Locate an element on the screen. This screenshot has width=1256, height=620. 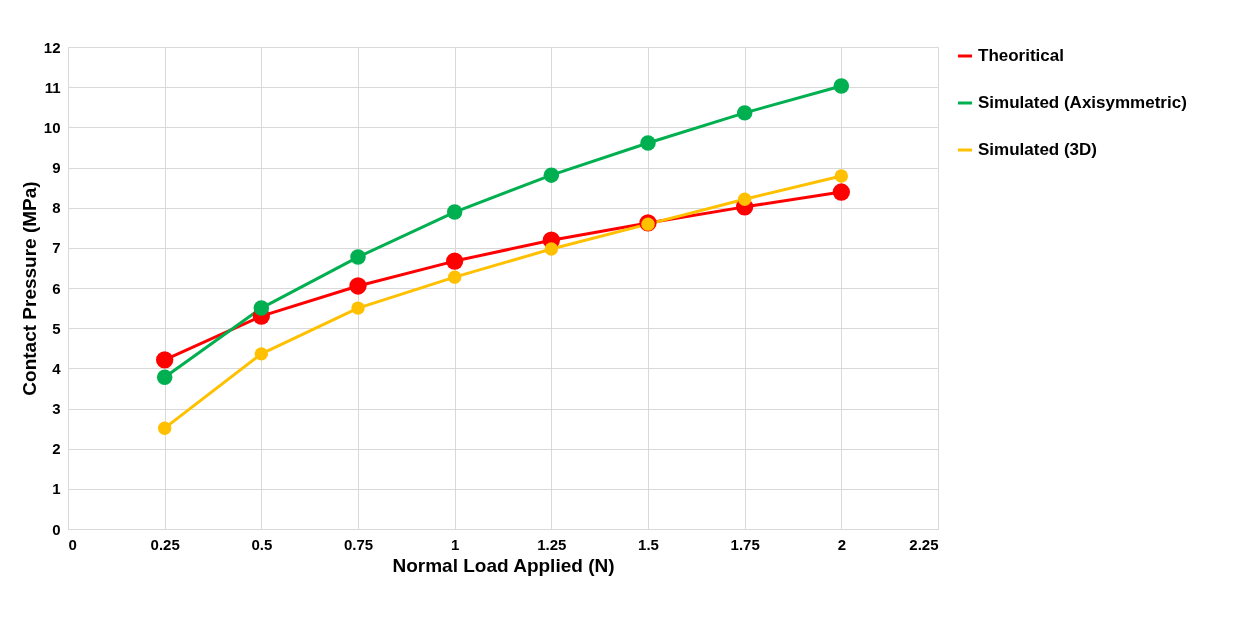
x-tick-label: 0.25 is located at coordinates (165, 544).